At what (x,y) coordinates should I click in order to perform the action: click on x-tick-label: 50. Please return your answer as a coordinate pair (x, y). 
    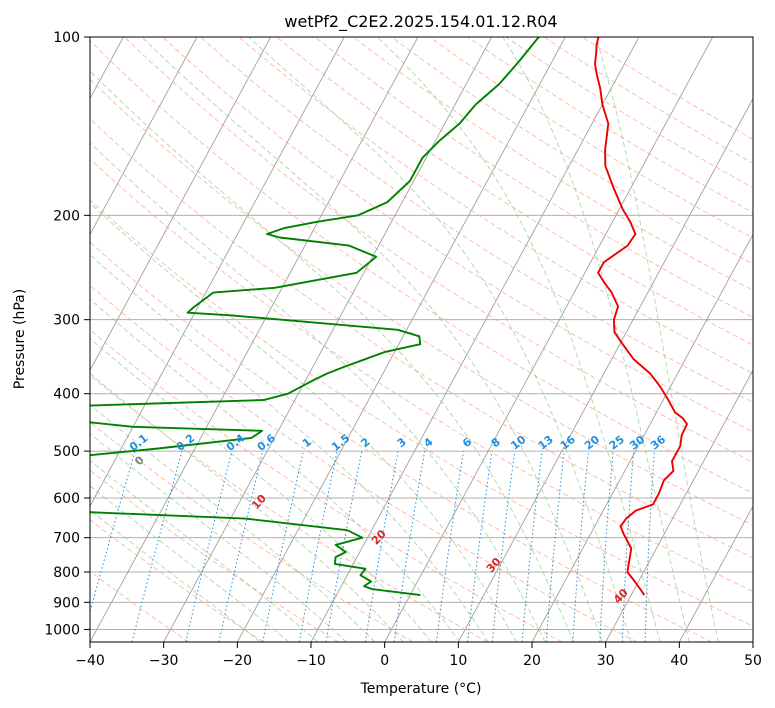
    Looking at the image, I should click on (753, 661).